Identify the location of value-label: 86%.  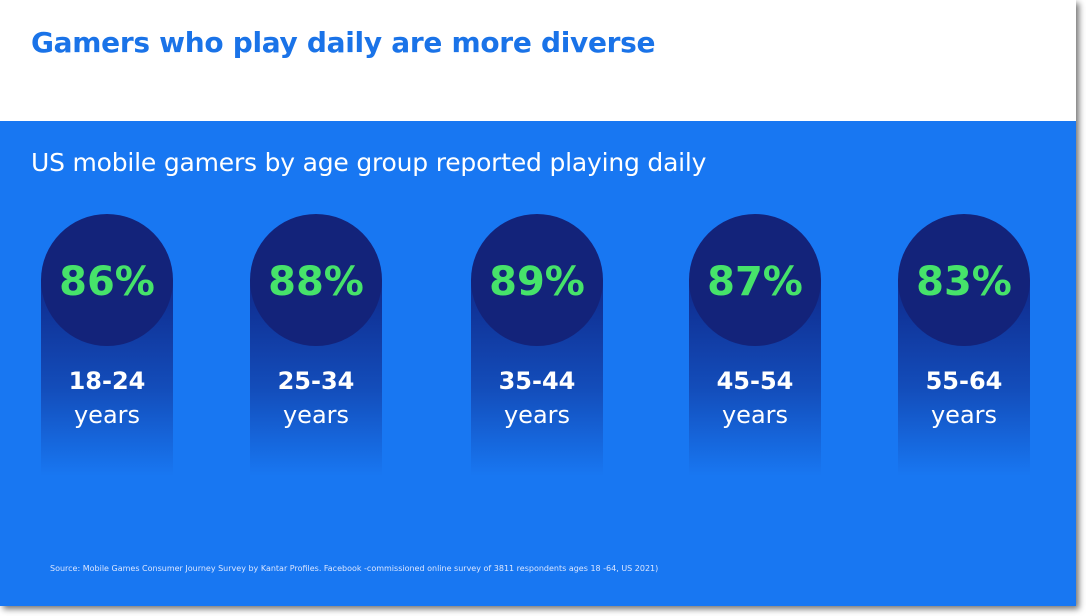
(107, 282).